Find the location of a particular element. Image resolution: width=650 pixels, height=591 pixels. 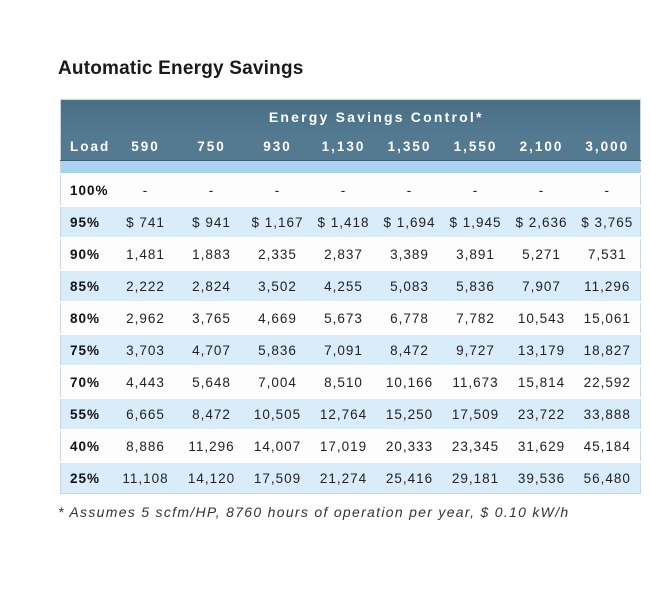

value-cell: 15,814 is located at coordinates (541, 381).